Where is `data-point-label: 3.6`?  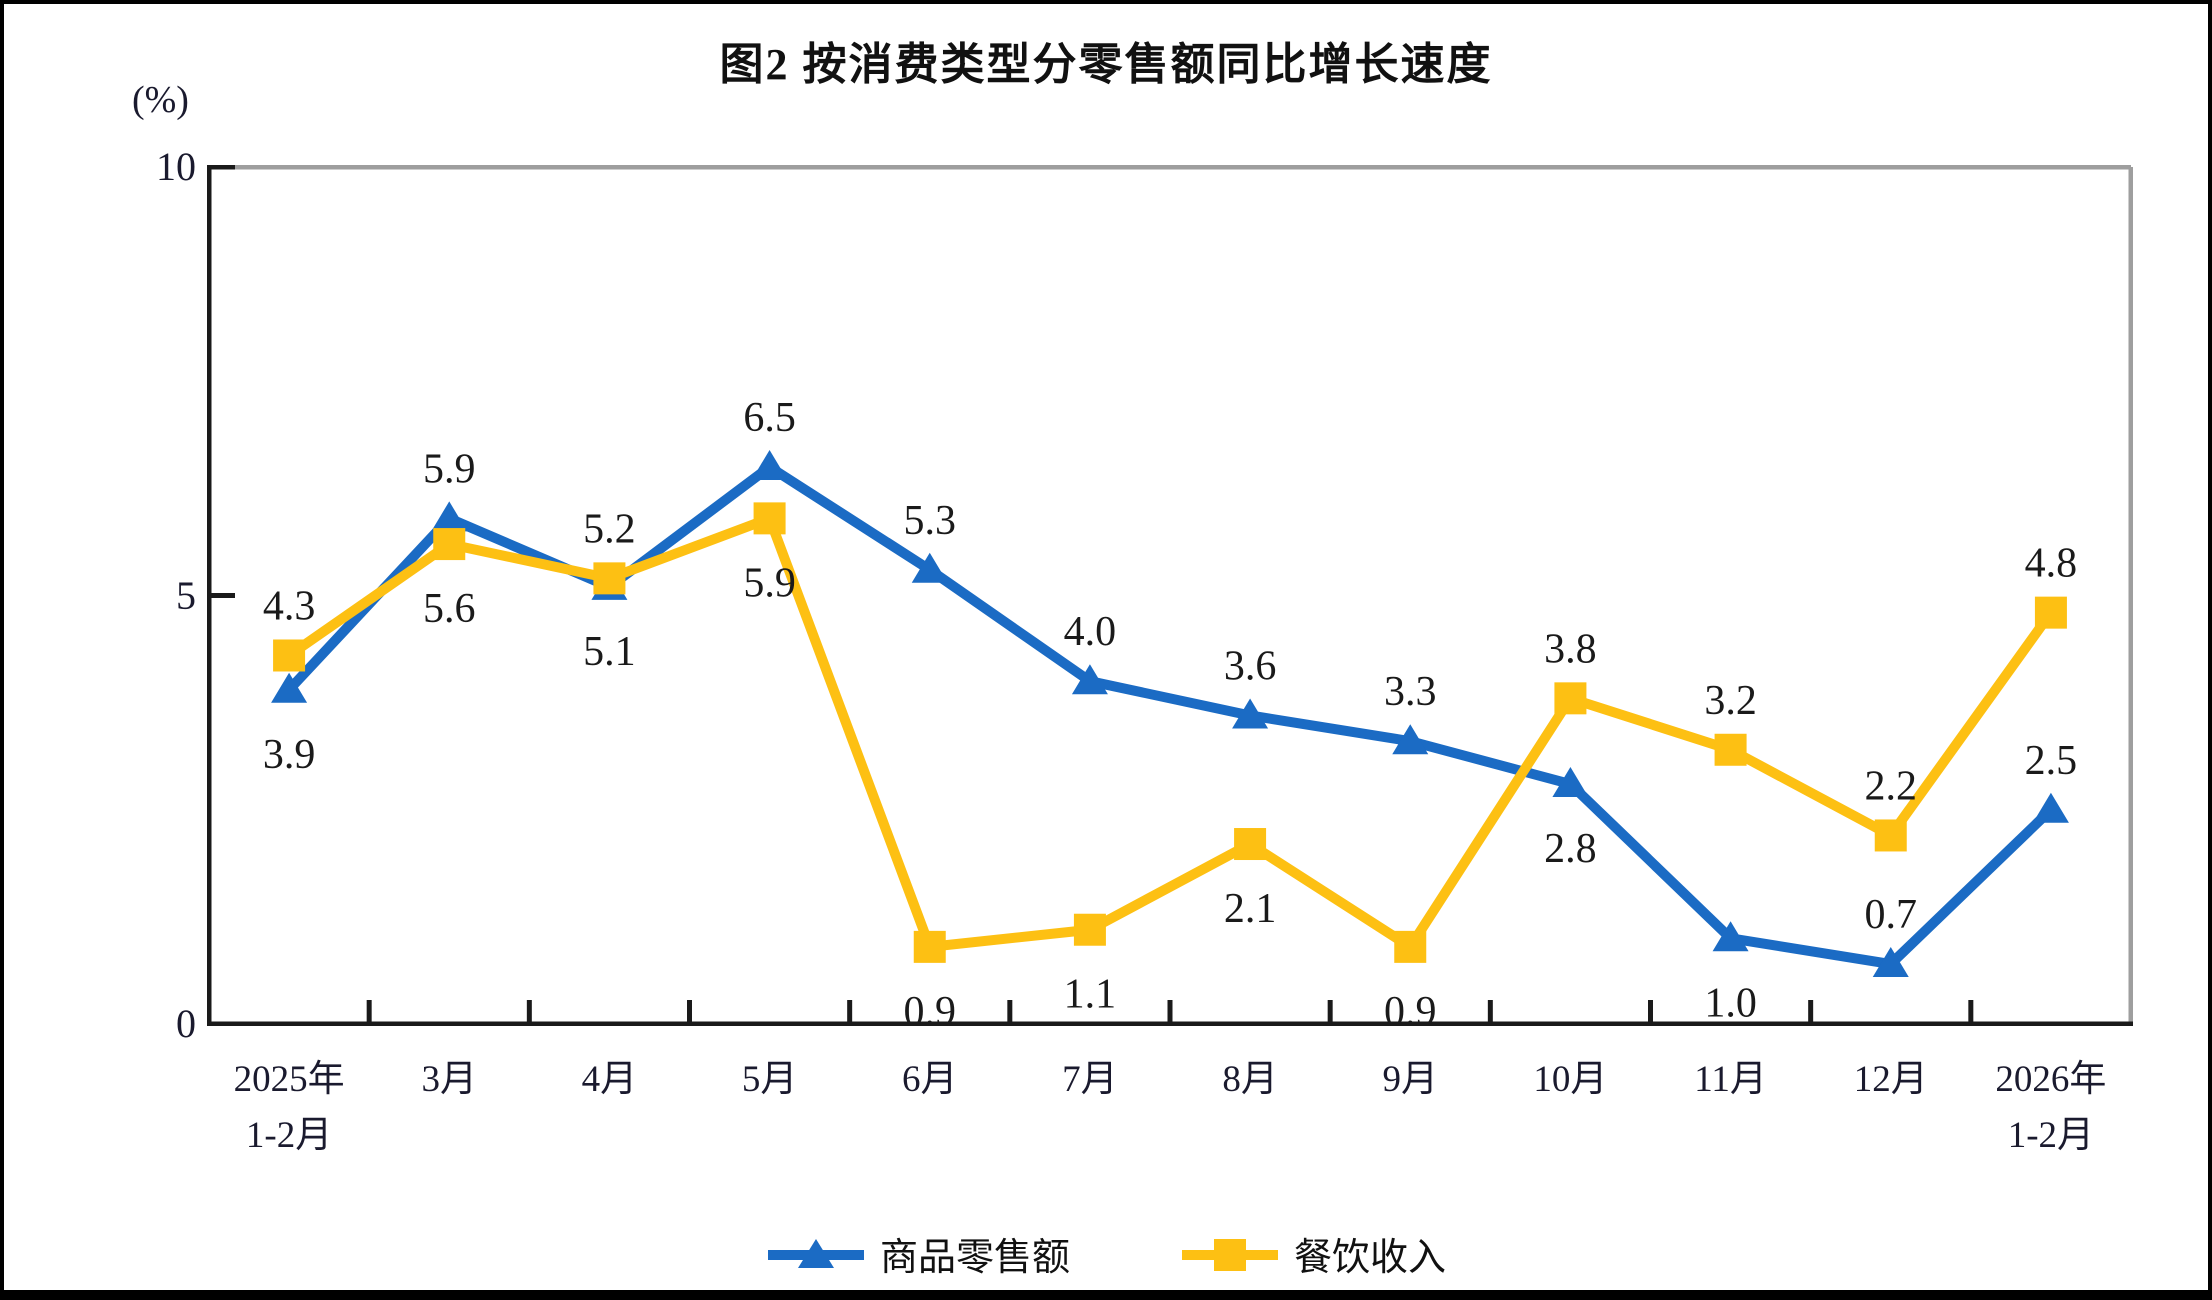 data-point-label: 3.6 is located at coordinates (1250, 666).